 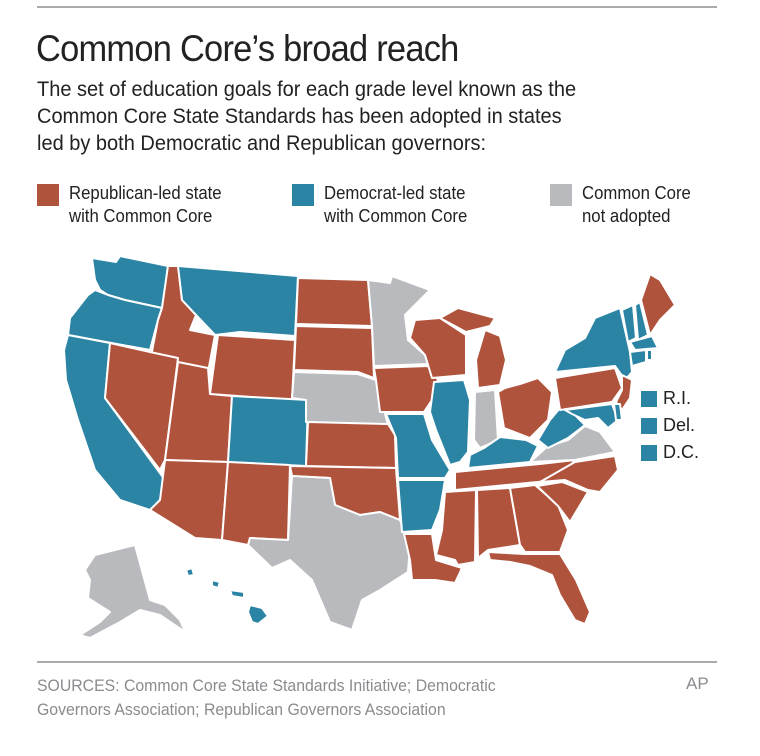 What do you see at coordinates (238, 301) in the screenshot?
I see `state-mt` at bounding box center [238, 301].